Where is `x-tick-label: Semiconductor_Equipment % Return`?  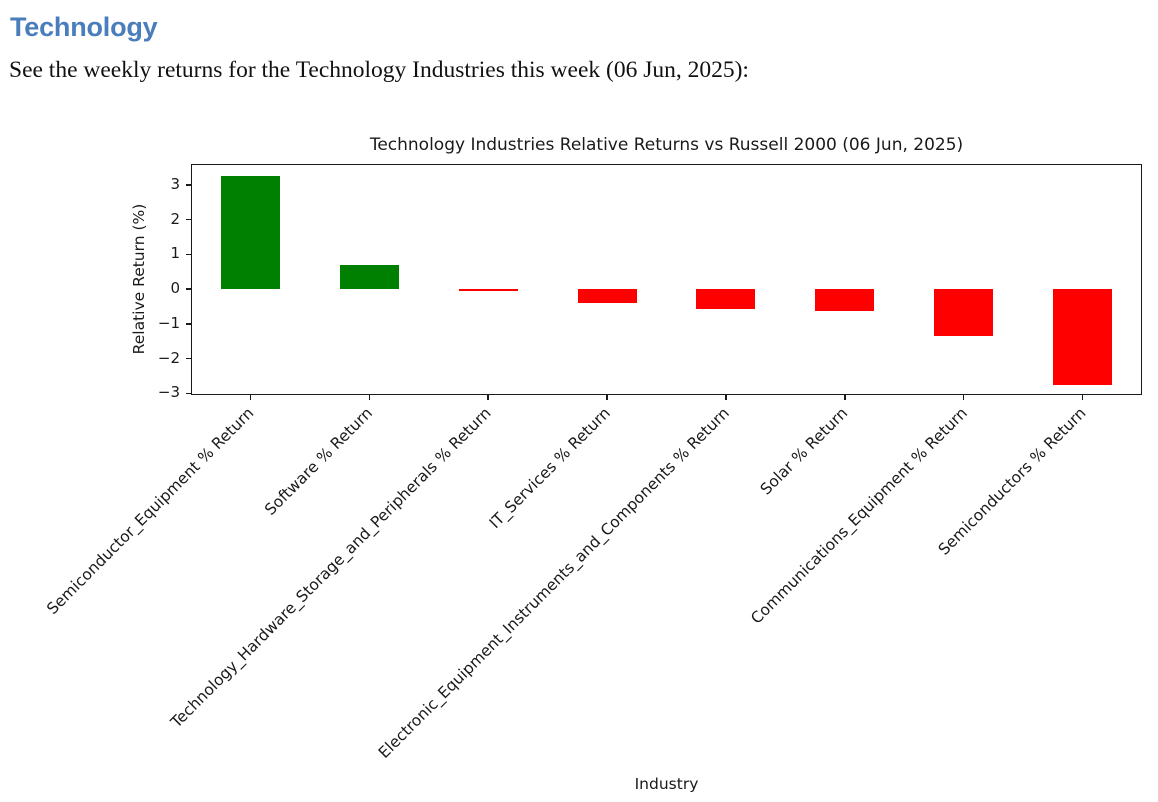 x-tick-label: Semiconductor_Equipment % Return is located at coordinates (150, 511).